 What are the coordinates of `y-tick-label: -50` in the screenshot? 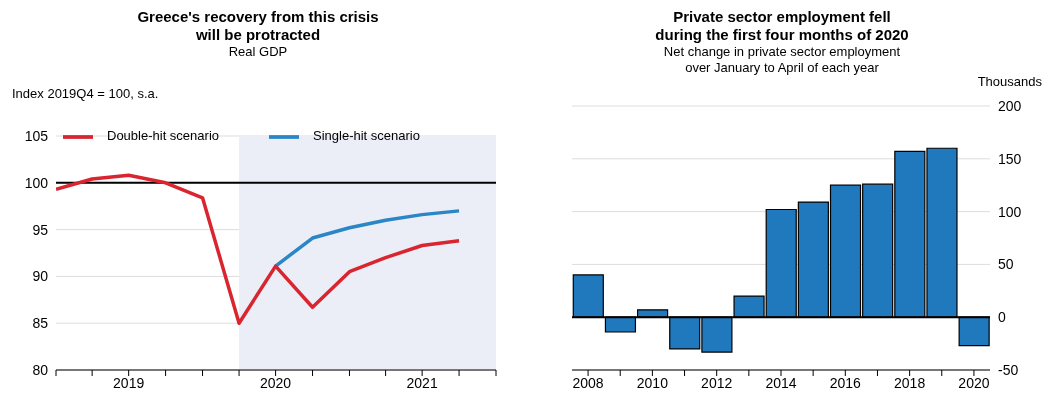 It's located at (1008, 369).